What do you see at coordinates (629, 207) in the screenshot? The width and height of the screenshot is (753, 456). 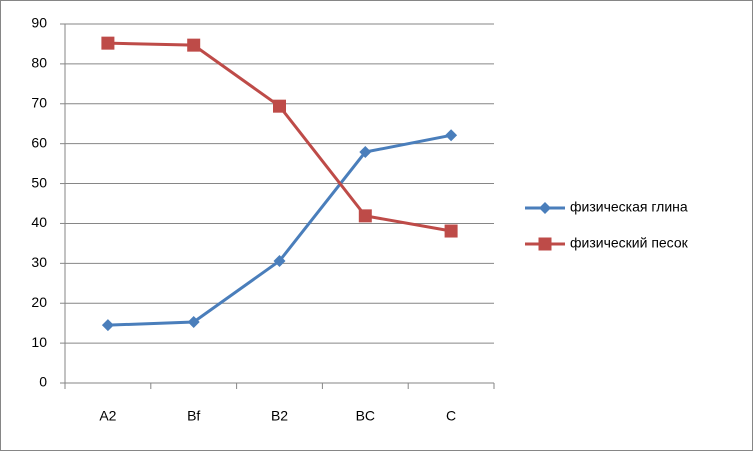 I see `legend-label: физическая глина` at bounding box center [629, 207].